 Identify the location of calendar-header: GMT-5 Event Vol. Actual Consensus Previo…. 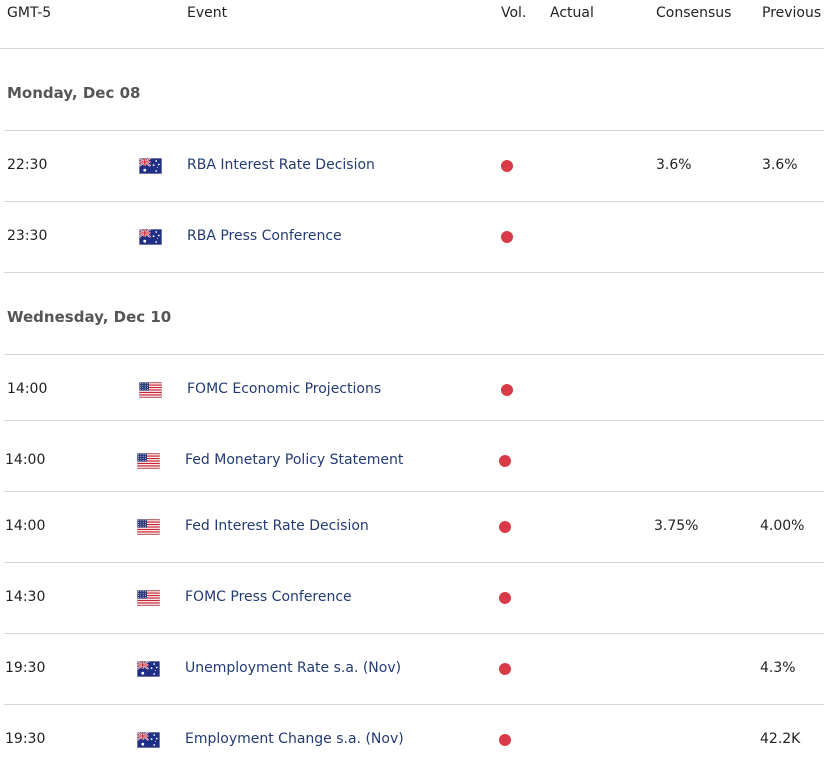
(412, 24).